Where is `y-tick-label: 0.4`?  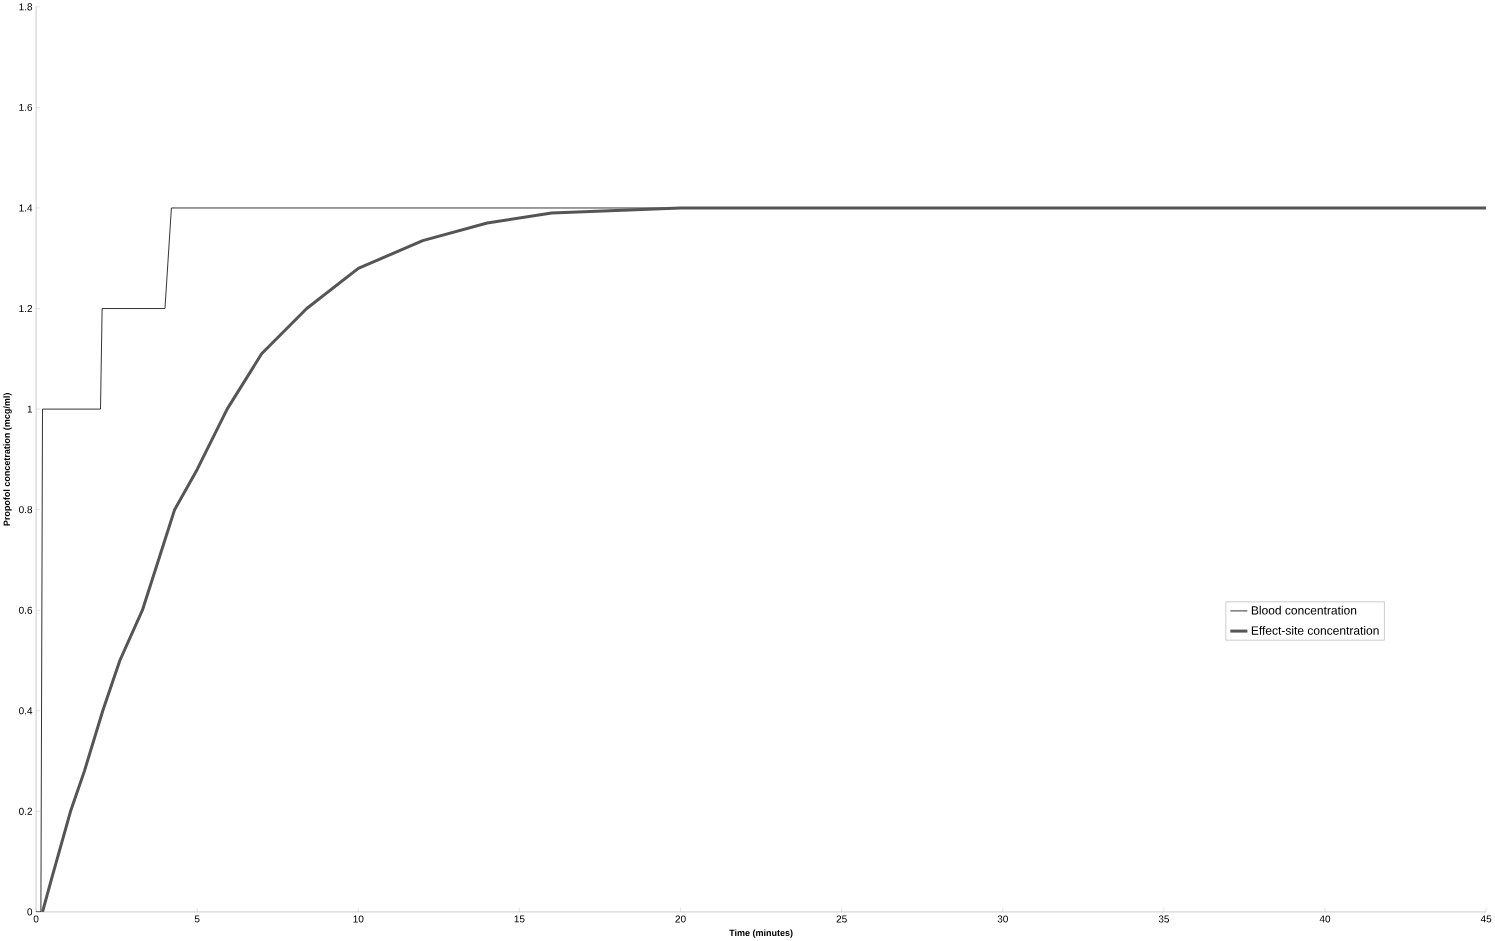 y-tick-label: 0.4 is located at coordinates (26, 711).